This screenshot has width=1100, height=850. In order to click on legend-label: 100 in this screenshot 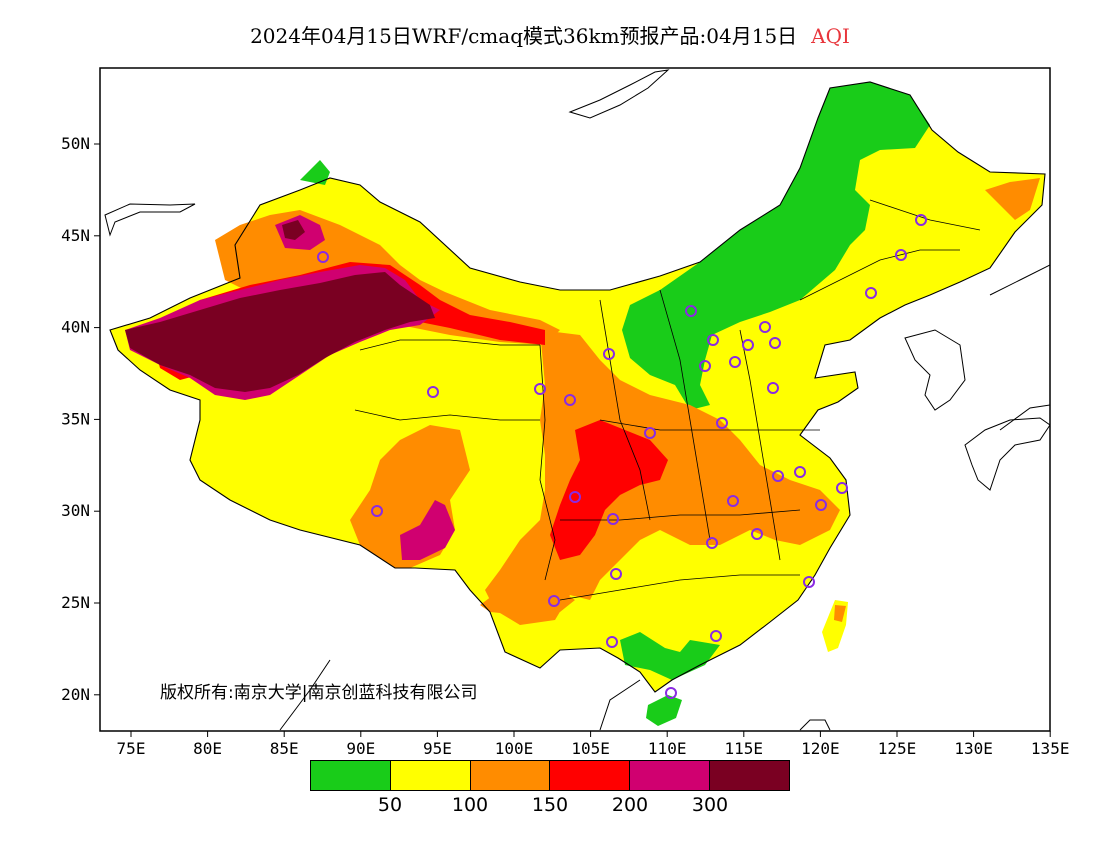, I will do `click(470, 805)`.